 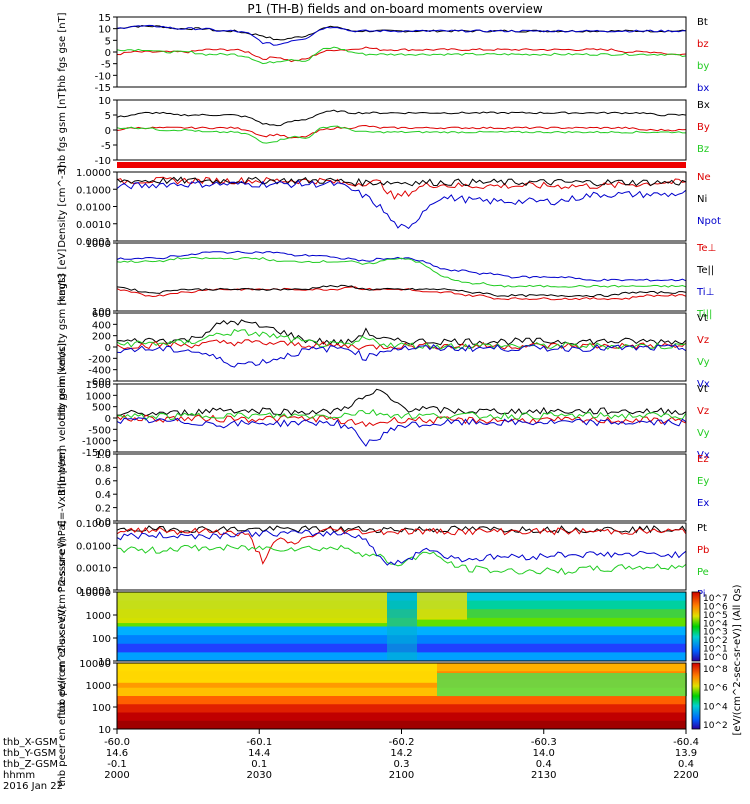 What do you see at coordinates (30, 764) in the screenshot?
I see `footer-row-label: thb_Z-GSM` at bounding box center [30, 764].